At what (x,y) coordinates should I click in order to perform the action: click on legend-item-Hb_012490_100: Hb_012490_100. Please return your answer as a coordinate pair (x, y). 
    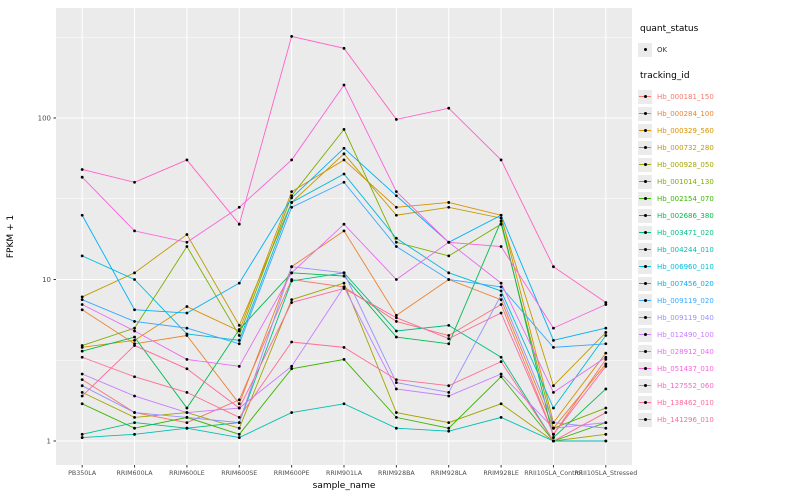
    Looking at the image, I should click on (719, 334).